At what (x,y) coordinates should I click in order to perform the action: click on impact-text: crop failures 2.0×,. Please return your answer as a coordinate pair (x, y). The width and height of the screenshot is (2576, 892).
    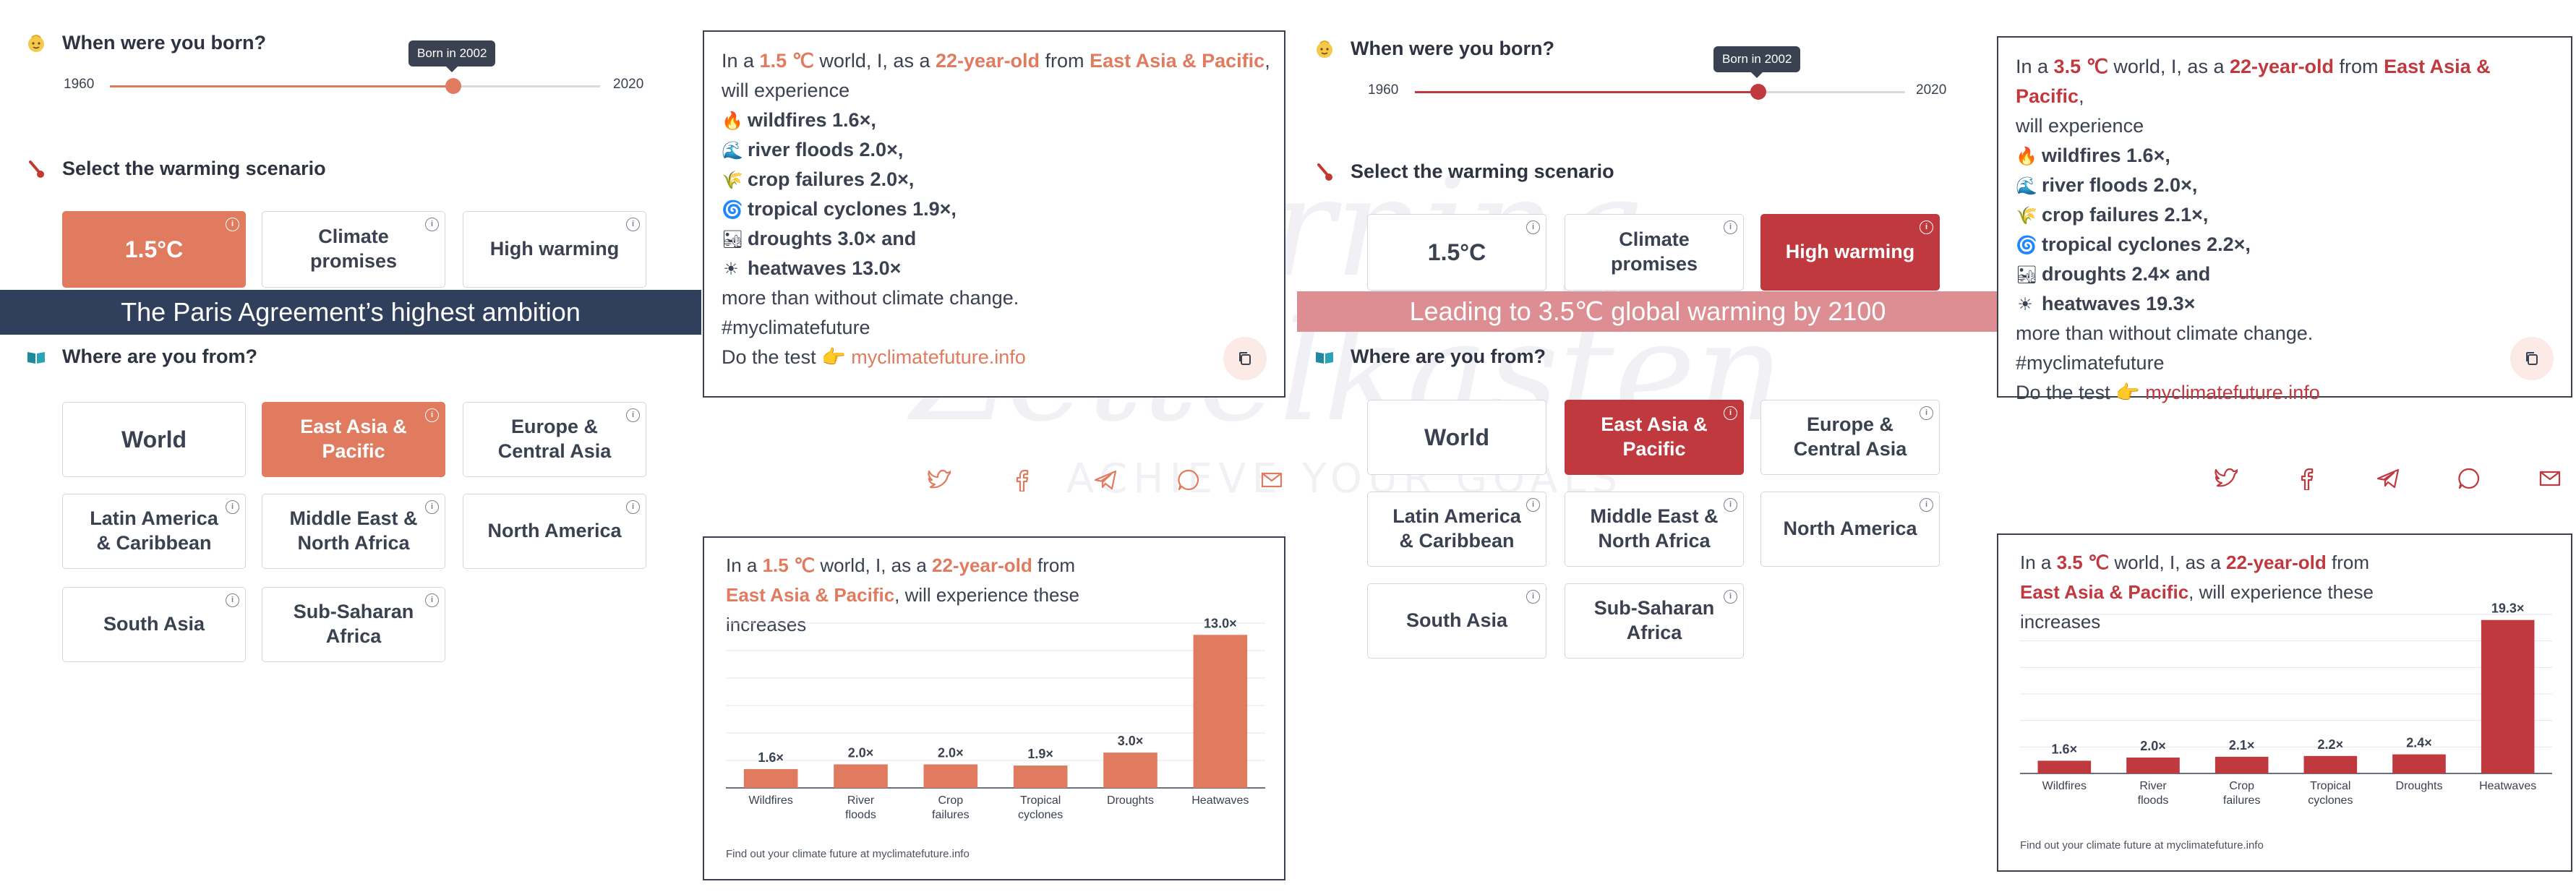
    Looking at the image, I should click on (832, 179).